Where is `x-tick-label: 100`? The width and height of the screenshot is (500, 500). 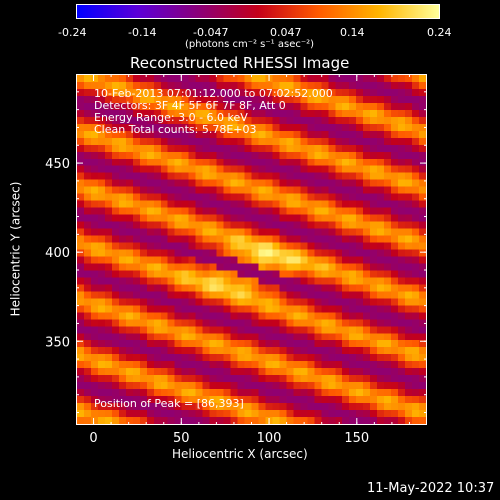
x-tick-label: 100 is located at coordinates (269, 438).